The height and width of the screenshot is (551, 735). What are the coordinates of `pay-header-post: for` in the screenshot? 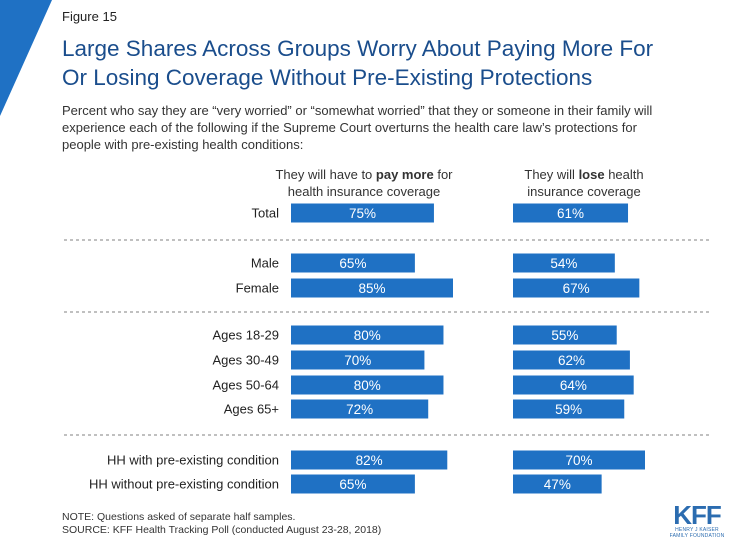 It's located at (443, 174).